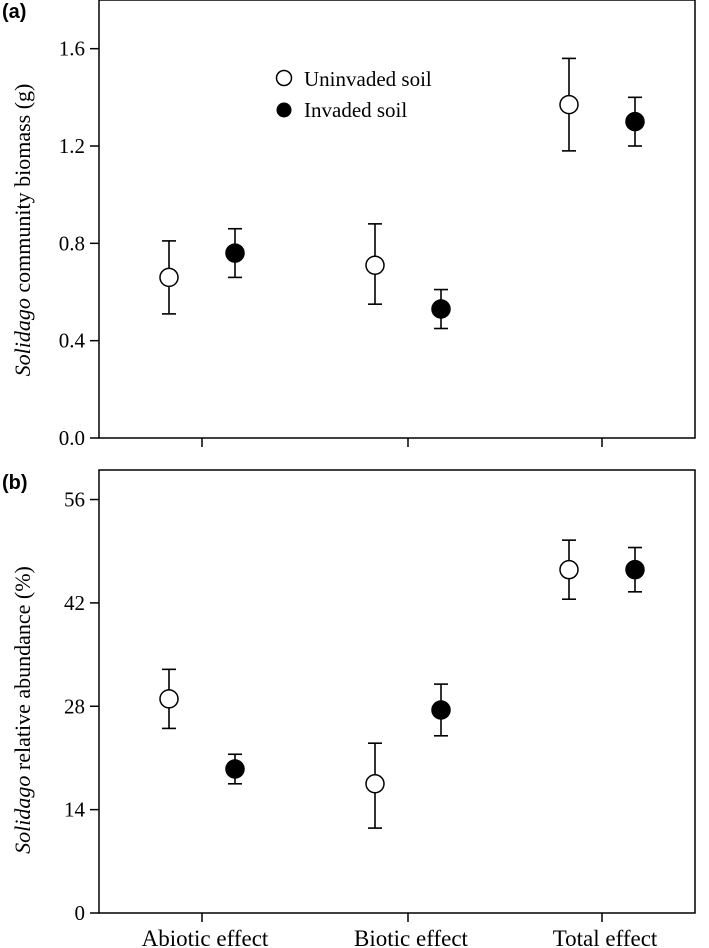 The width and height of the screenshot is (709, 948). Describe the element at coordinates (284, 110) in the screenshot. I see `legend-invaded-marker` at that location.